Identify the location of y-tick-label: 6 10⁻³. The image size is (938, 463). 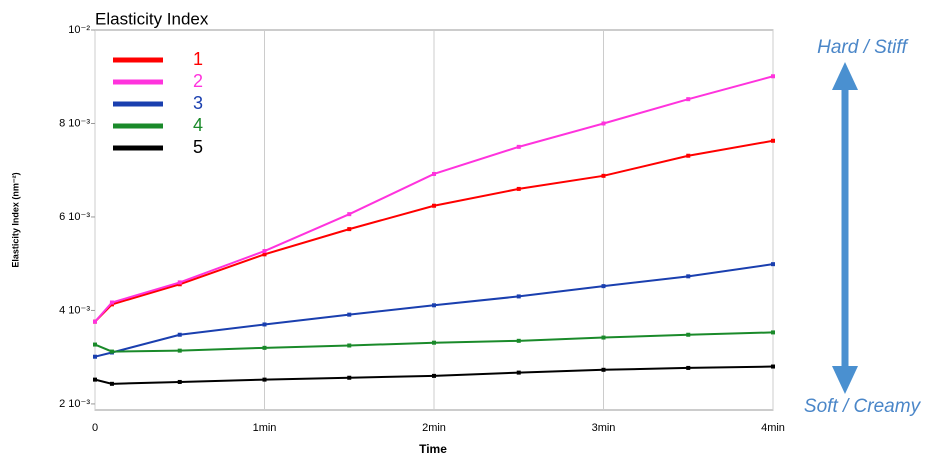
(74, 217).